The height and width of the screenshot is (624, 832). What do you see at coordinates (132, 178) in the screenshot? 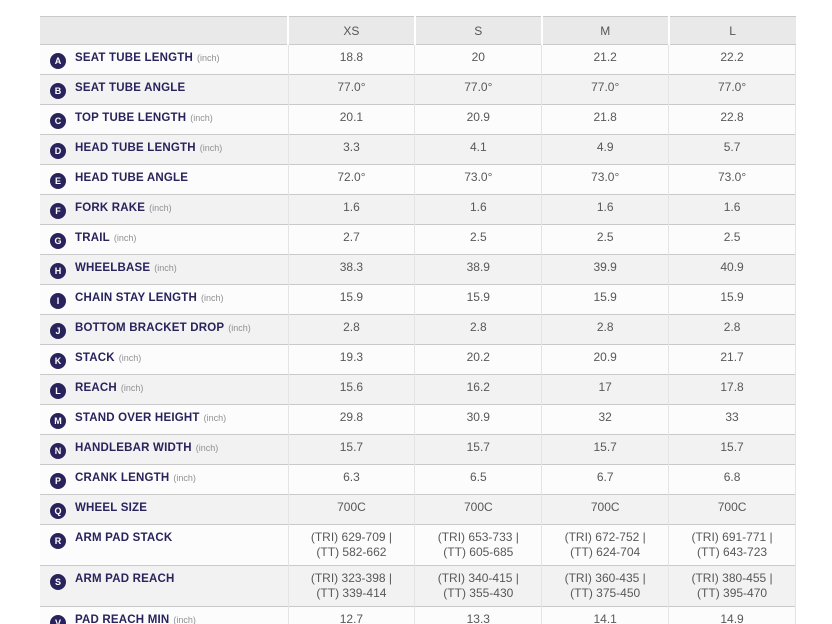
I see `row-label: HEAD TUBE ANGLE` at bounding box center [132, 178].